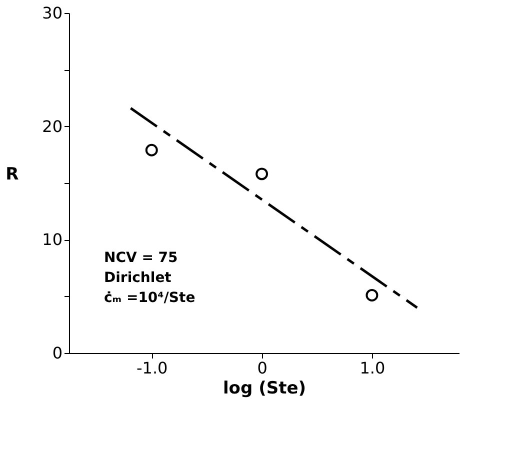  I want to click on y-tick-label: 30, so click(52, 13).